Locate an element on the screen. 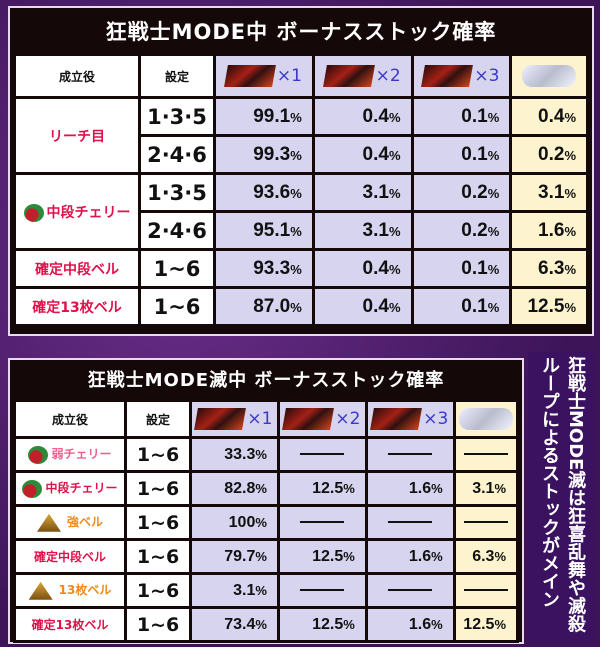  table-row: 2·4·6 95.1% 3.1% 0.2% 1.6% is located at coordinates (301, 230).